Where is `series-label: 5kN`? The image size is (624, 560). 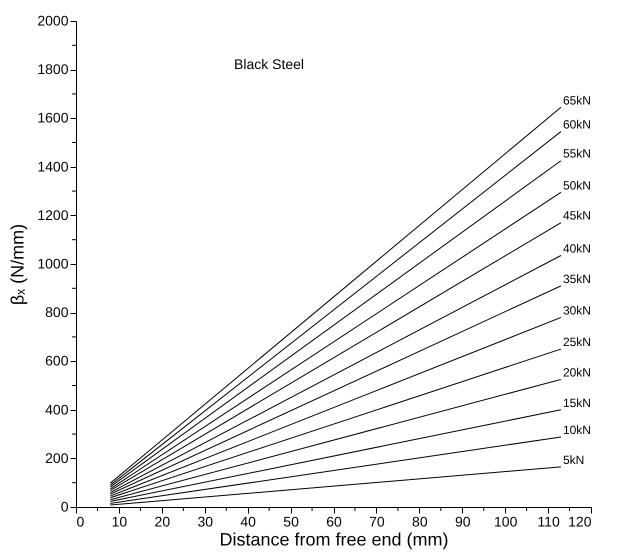 series-label: 5kN is located at coordinates (573, 459).